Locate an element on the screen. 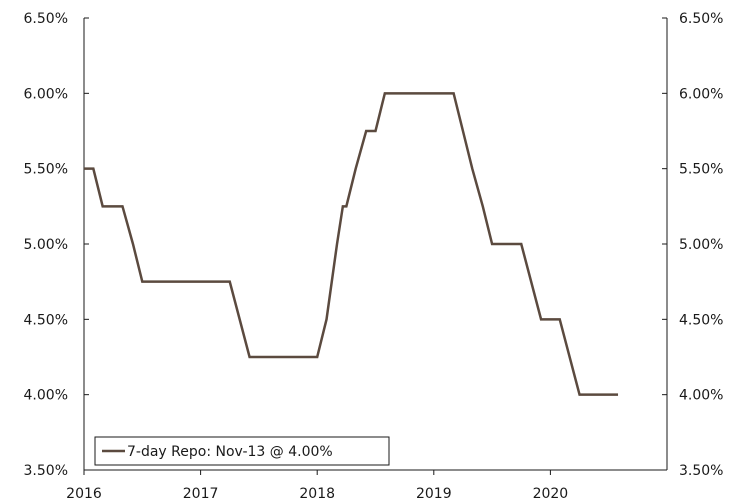 The image size is (752, 501). y-tick-label-left: 6.50% is located at coordinates (46, 19).